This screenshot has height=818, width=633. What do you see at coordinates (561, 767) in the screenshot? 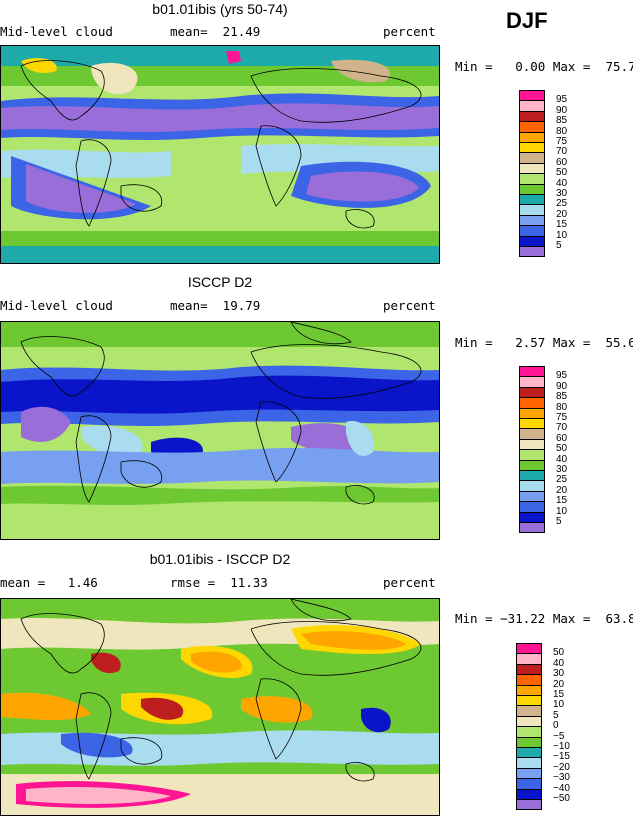
I see `legend-level-label: −20` at bounding box center [561, 767].